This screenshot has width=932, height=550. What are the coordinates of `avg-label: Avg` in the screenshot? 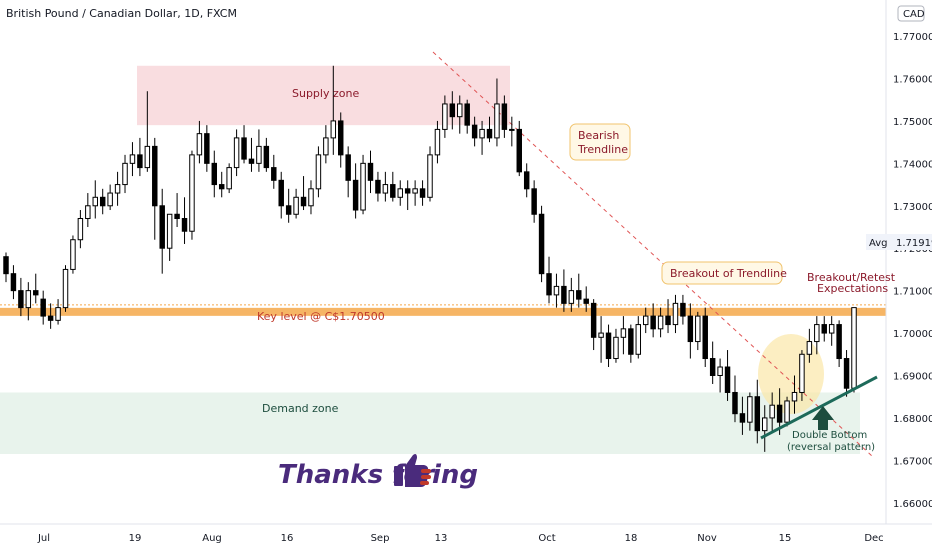 It's located at (878, 243).